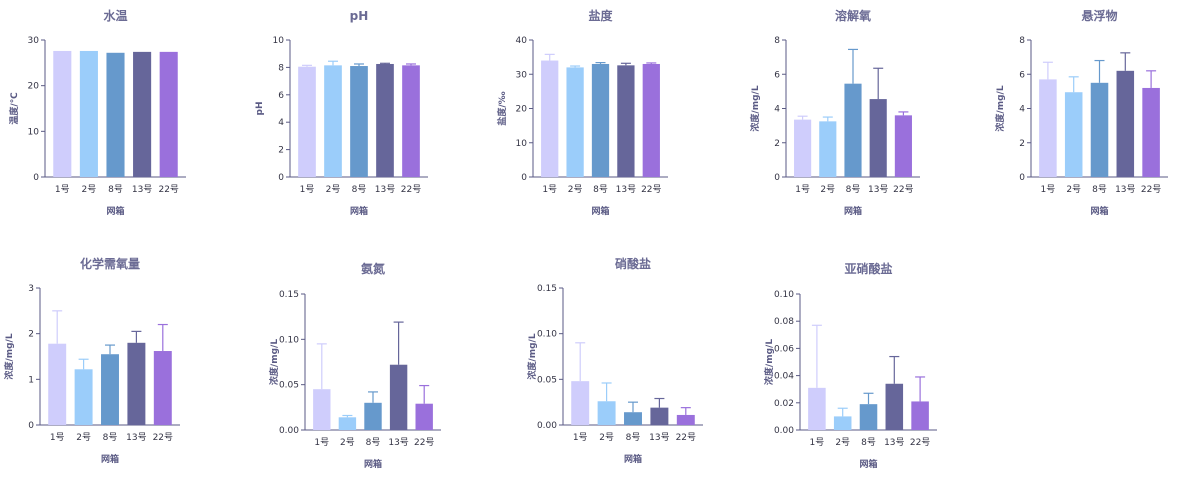 The height and width of the screenshot is (480, 1199). I want to click on chart-title: 化学需氧量, so click(110, 263).